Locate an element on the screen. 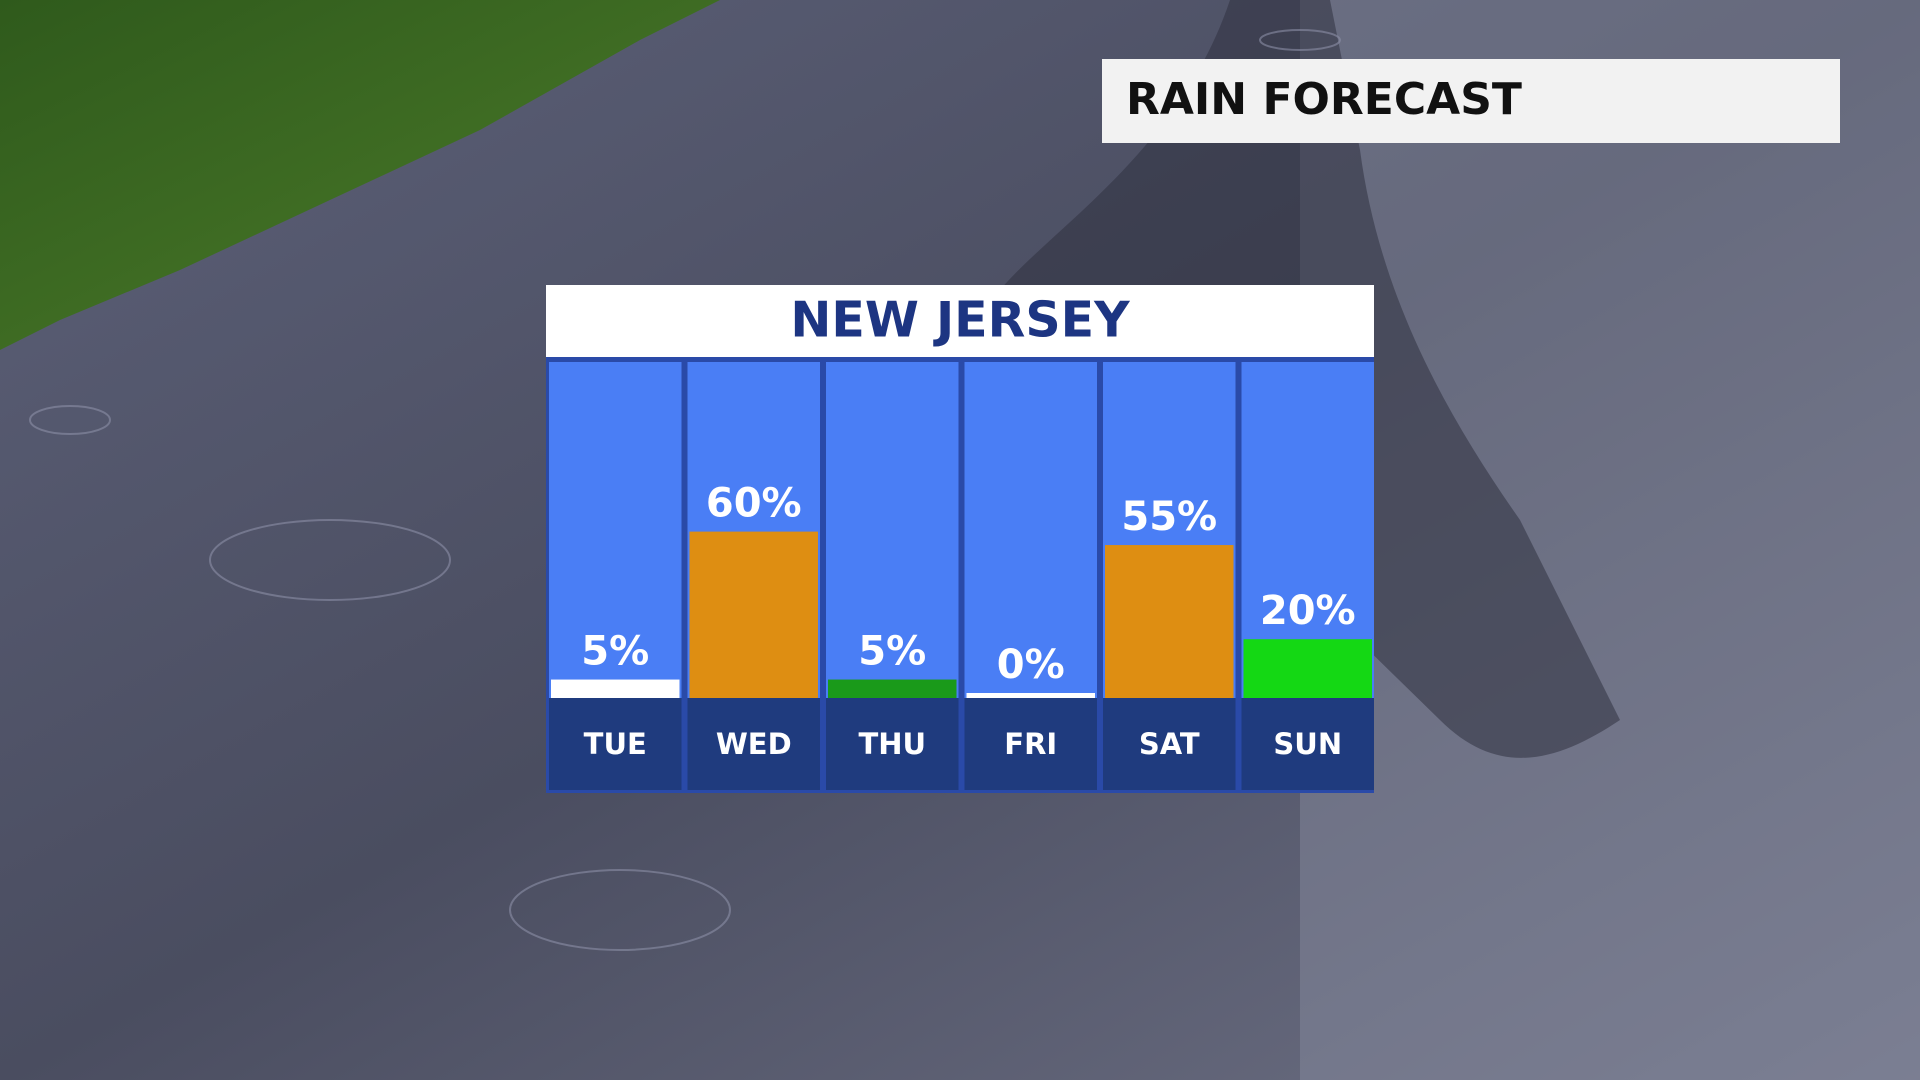 The image size is (1920, 1080). chart-title: NEW JERSEY is located at coordinates (960, 320).